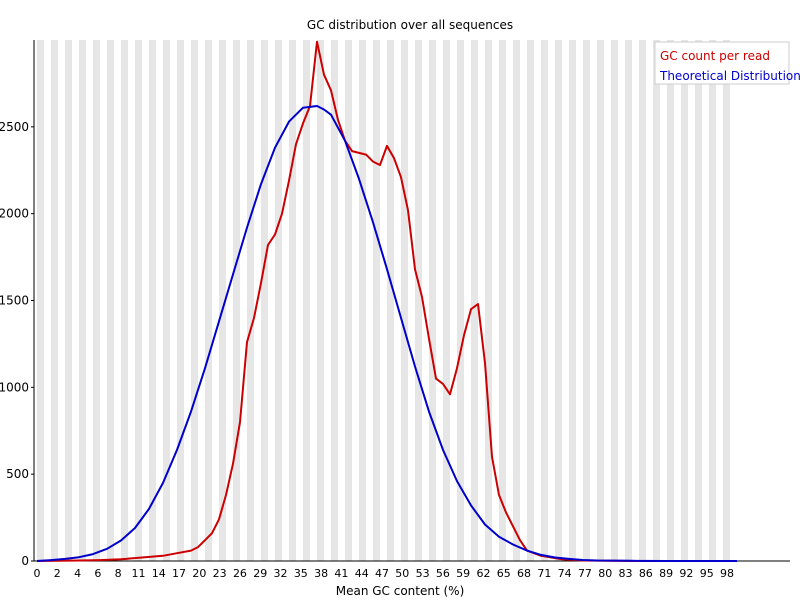 The height and width of the screenshot is (604, 800). Describe the element at coordinates (341, 573) in the screenshot. I see `x-tick-label: 41` at that location.